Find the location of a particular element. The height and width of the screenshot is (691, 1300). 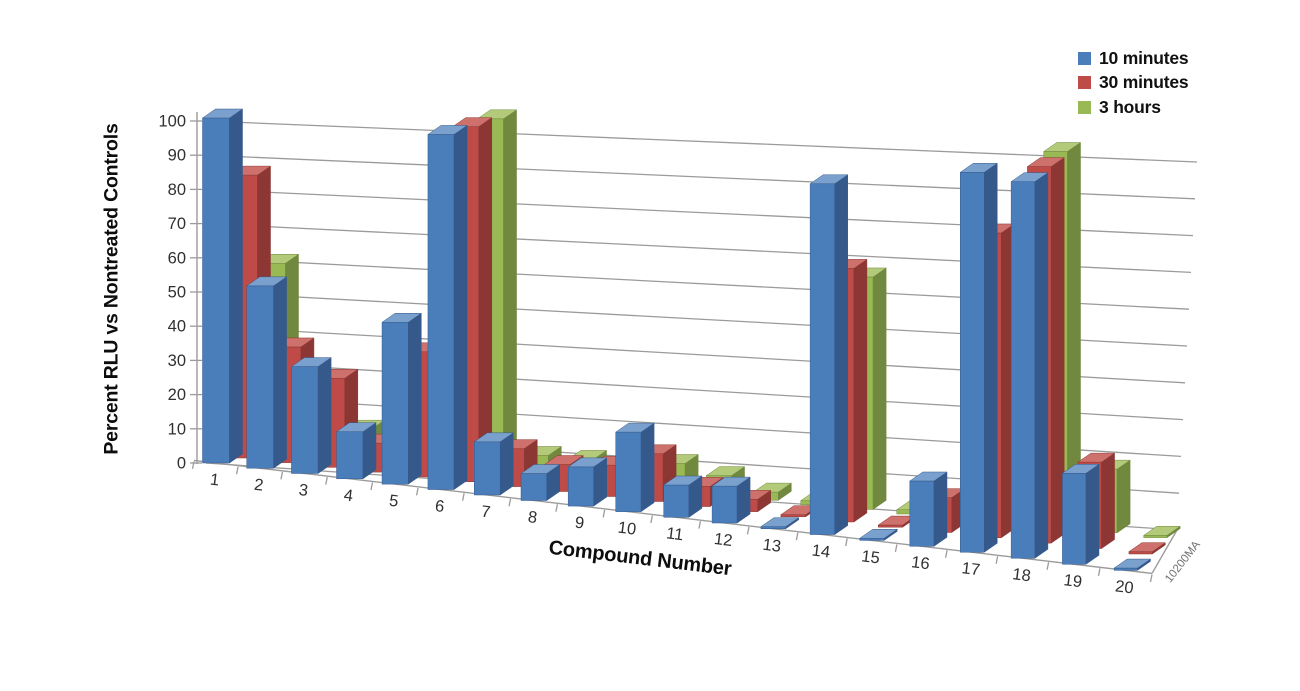

bar-compound5-10-minutes is located at coordinates (402, 398).